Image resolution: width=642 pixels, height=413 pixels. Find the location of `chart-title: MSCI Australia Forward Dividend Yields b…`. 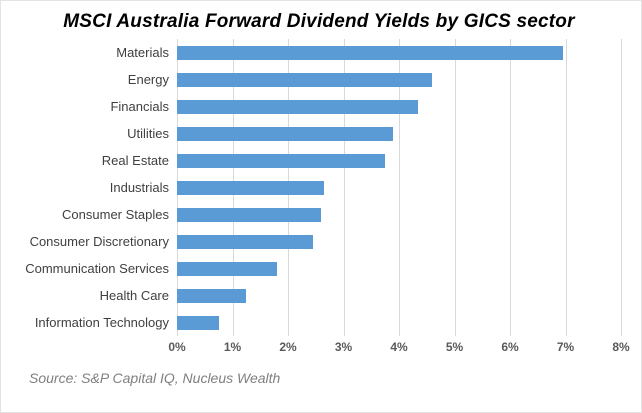

chart-title: MSCI Australia Forward Dividend Yields b… is located at coordinates (319, 21).